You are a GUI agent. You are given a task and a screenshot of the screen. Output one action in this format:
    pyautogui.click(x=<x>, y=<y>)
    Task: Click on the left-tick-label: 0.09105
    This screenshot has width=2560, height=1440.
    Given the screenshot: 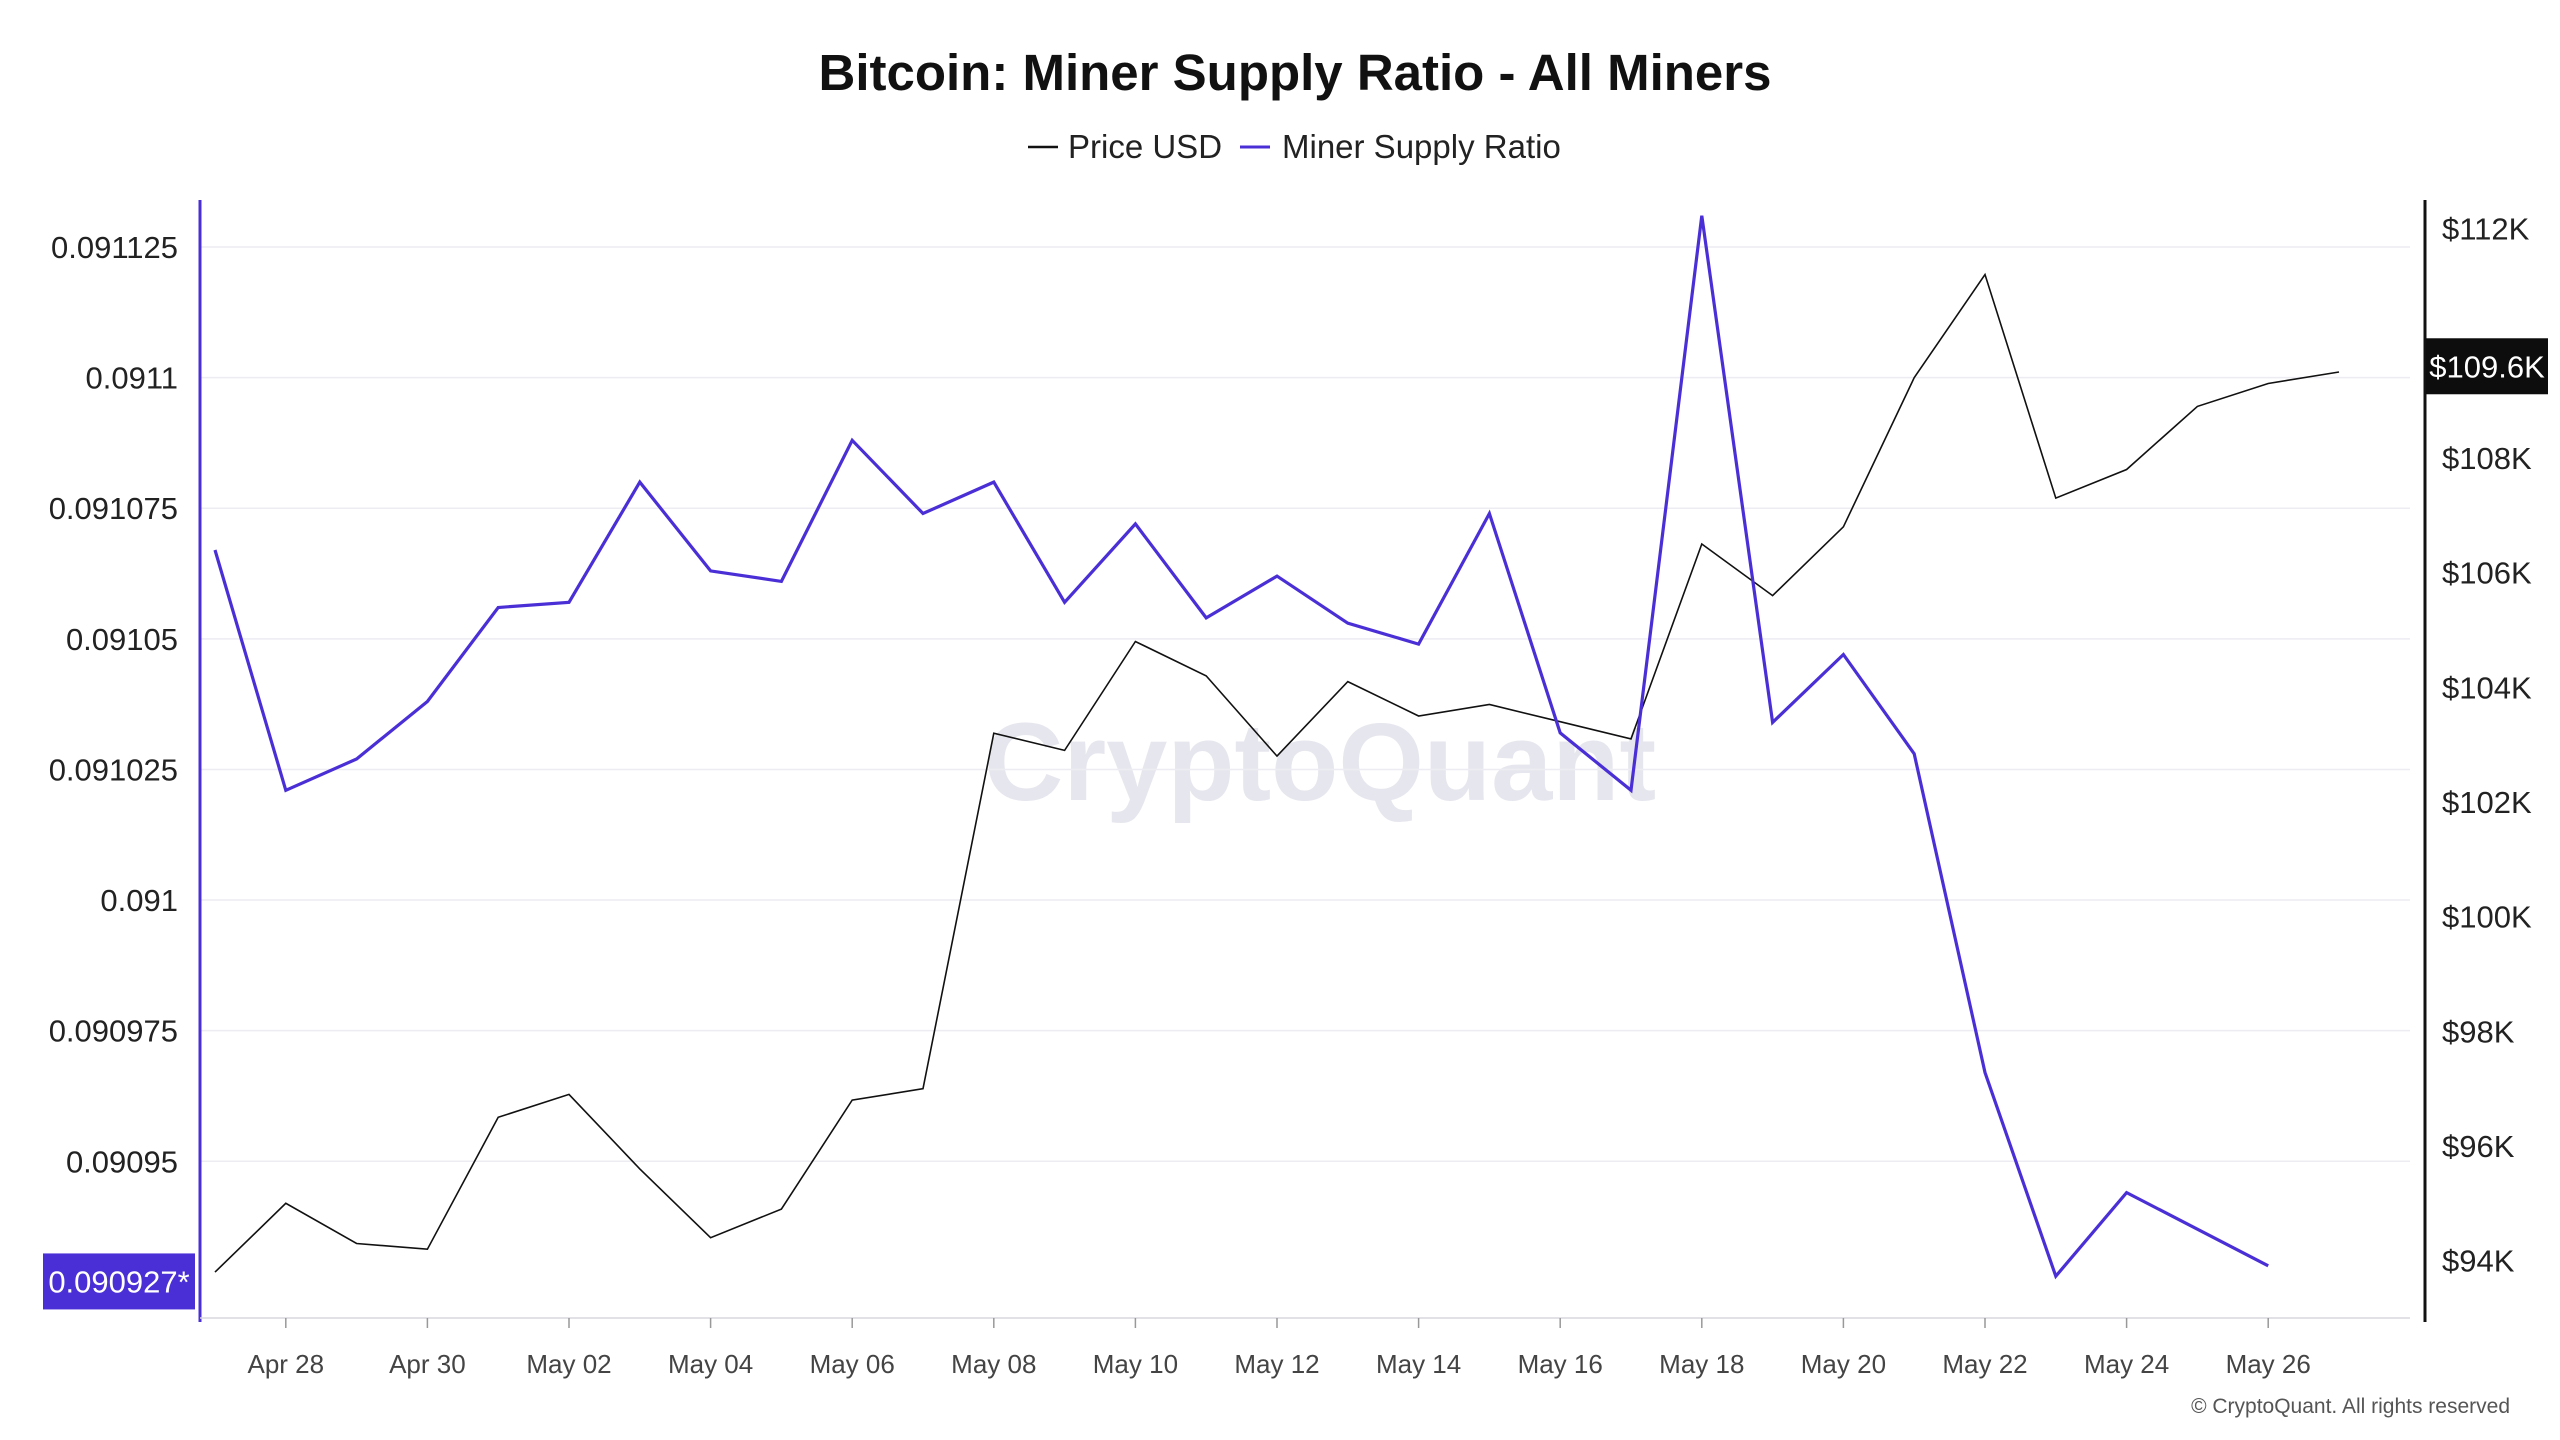 What is the action you would take?
    pyautogui.click(x=122, y=639)
    